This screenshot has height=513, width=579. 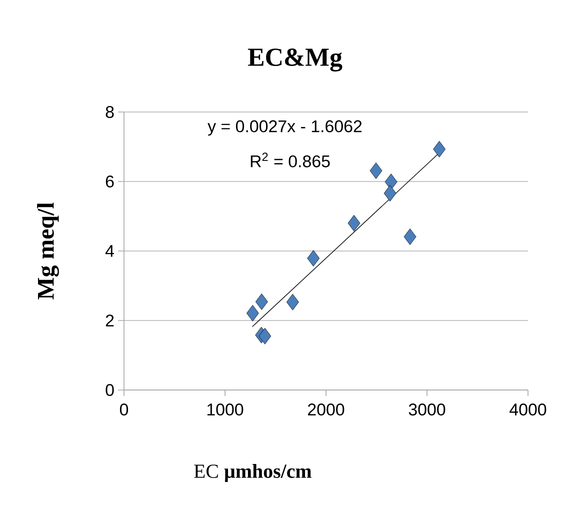 What do you see at coordinates (48, 251) in the screenshot?
I see `y-axis-title: Mg meq/l` at bounding box center [48, 251].